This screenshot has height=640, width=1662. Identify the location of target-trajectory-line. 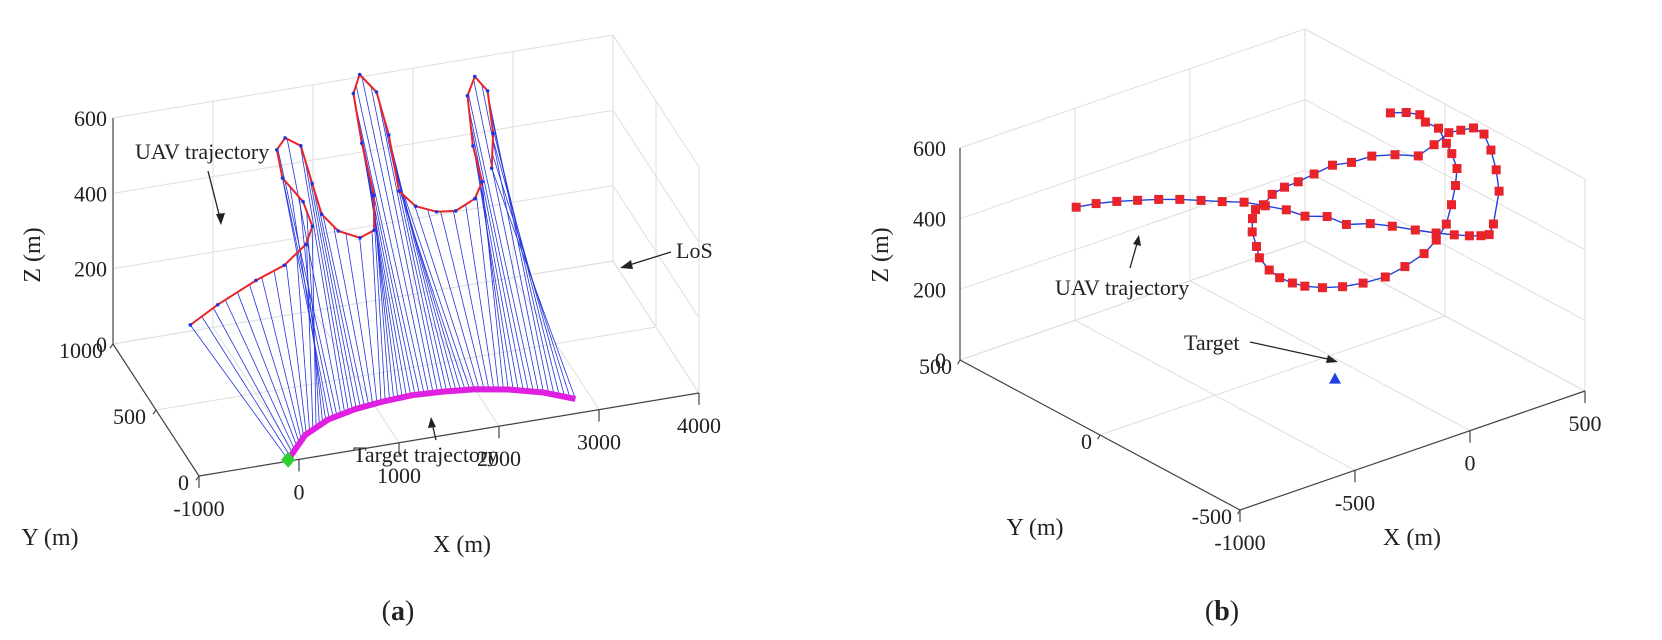
(430, 424).